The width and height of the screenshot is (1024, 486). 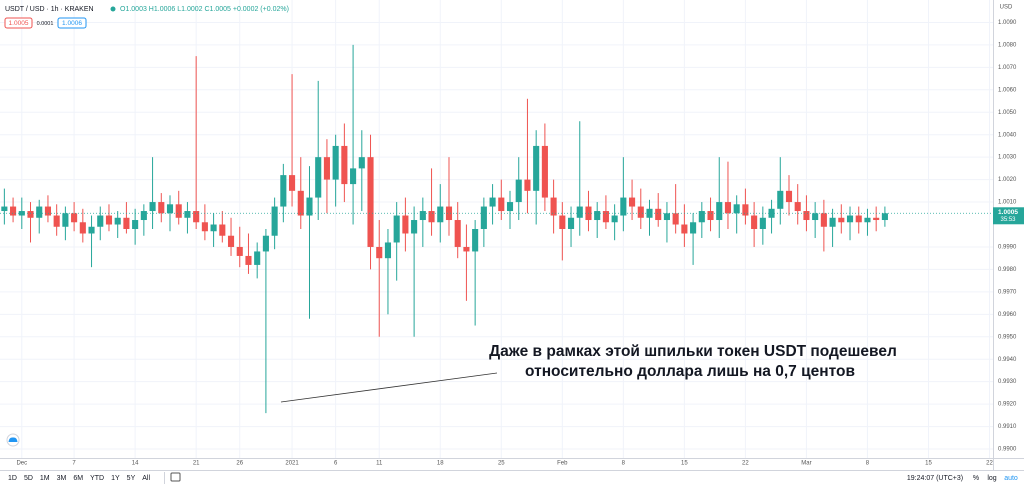 What do you see at coordinates (1007, 450) in the screenshot?
I see `y-tick-label: 0.9900` at bounding box center [1007, 450].